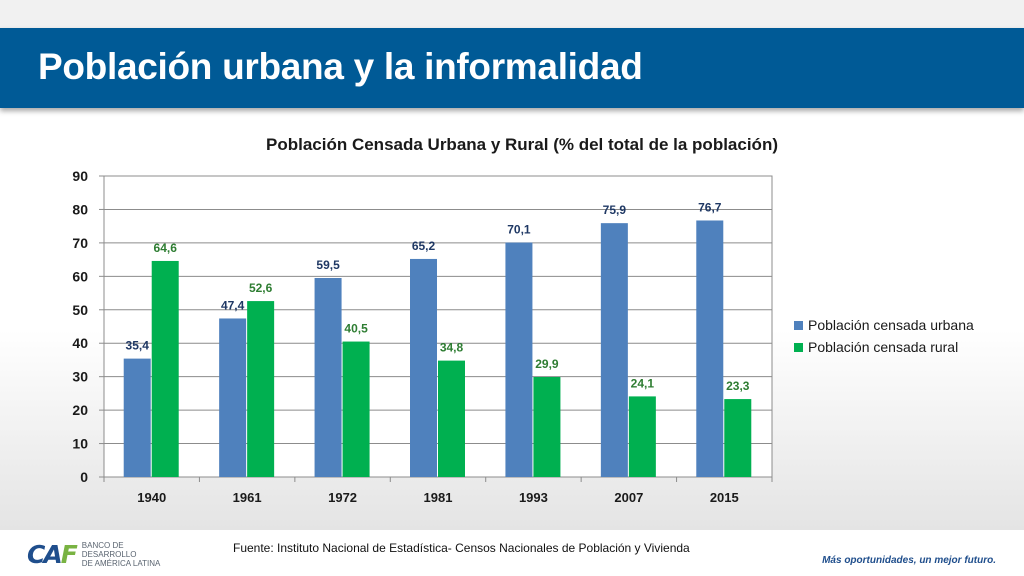  I want to click on bar-rural-1961, so click(261, 389).